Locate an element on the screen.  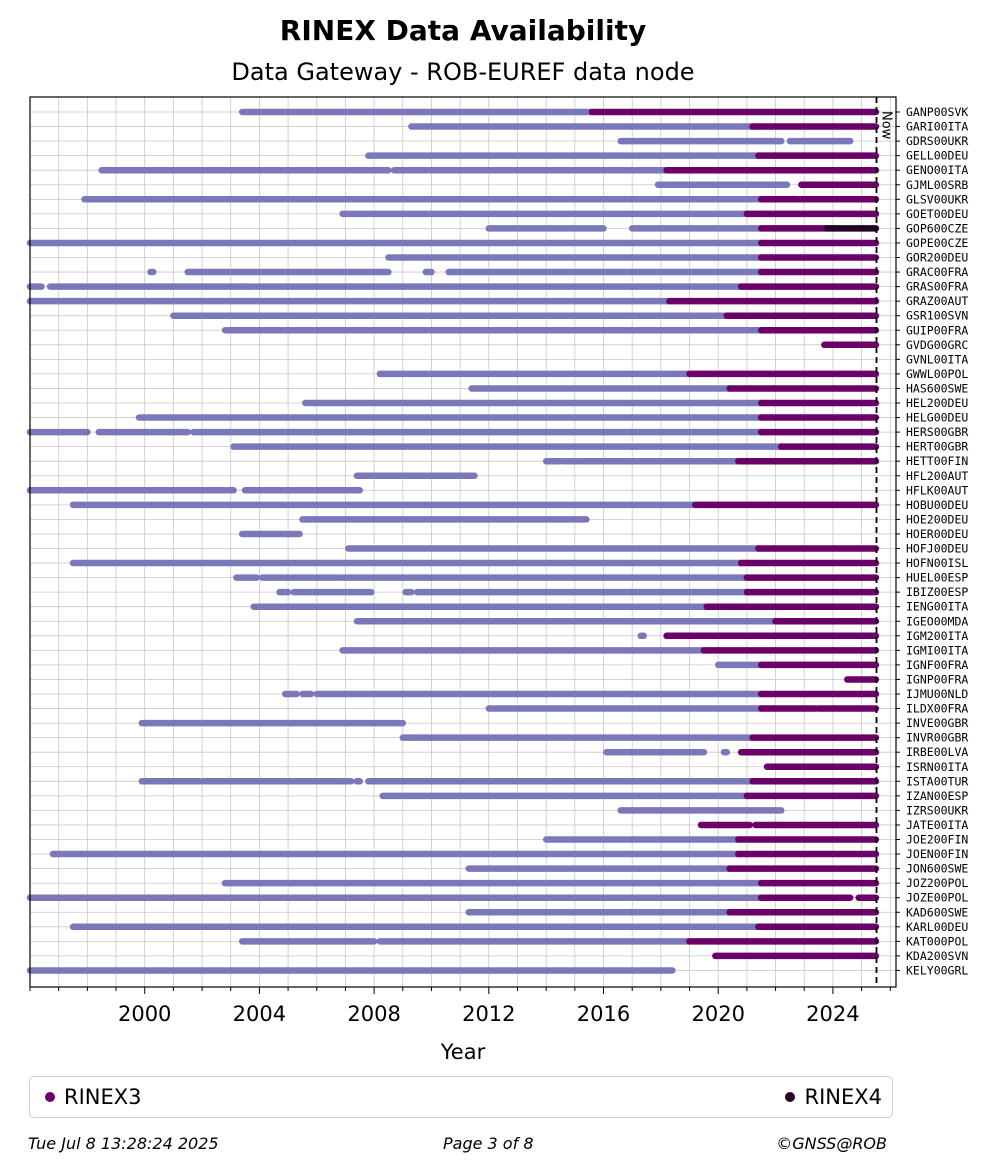
station-label: HAS600SWE is located at coordinates (937, 388).